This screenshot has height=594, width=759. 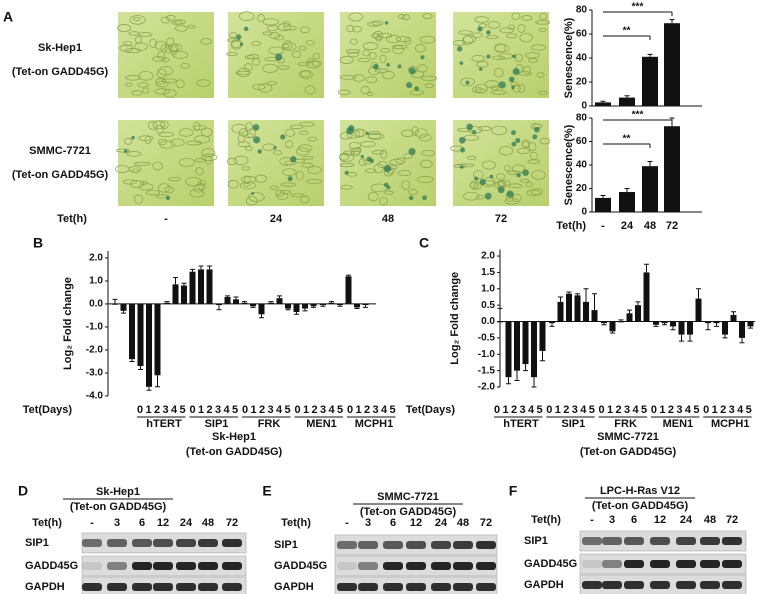 I want to click on y-tick-label: 40, so click(x=582, y=58).